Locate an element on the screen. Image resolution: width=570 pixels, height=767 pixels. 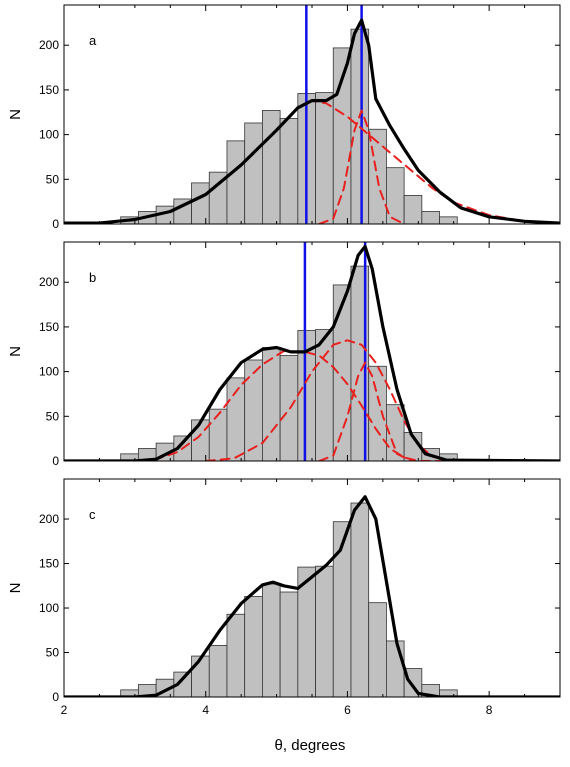
x-tick-label: 2 is located at coordinates (64, 710).